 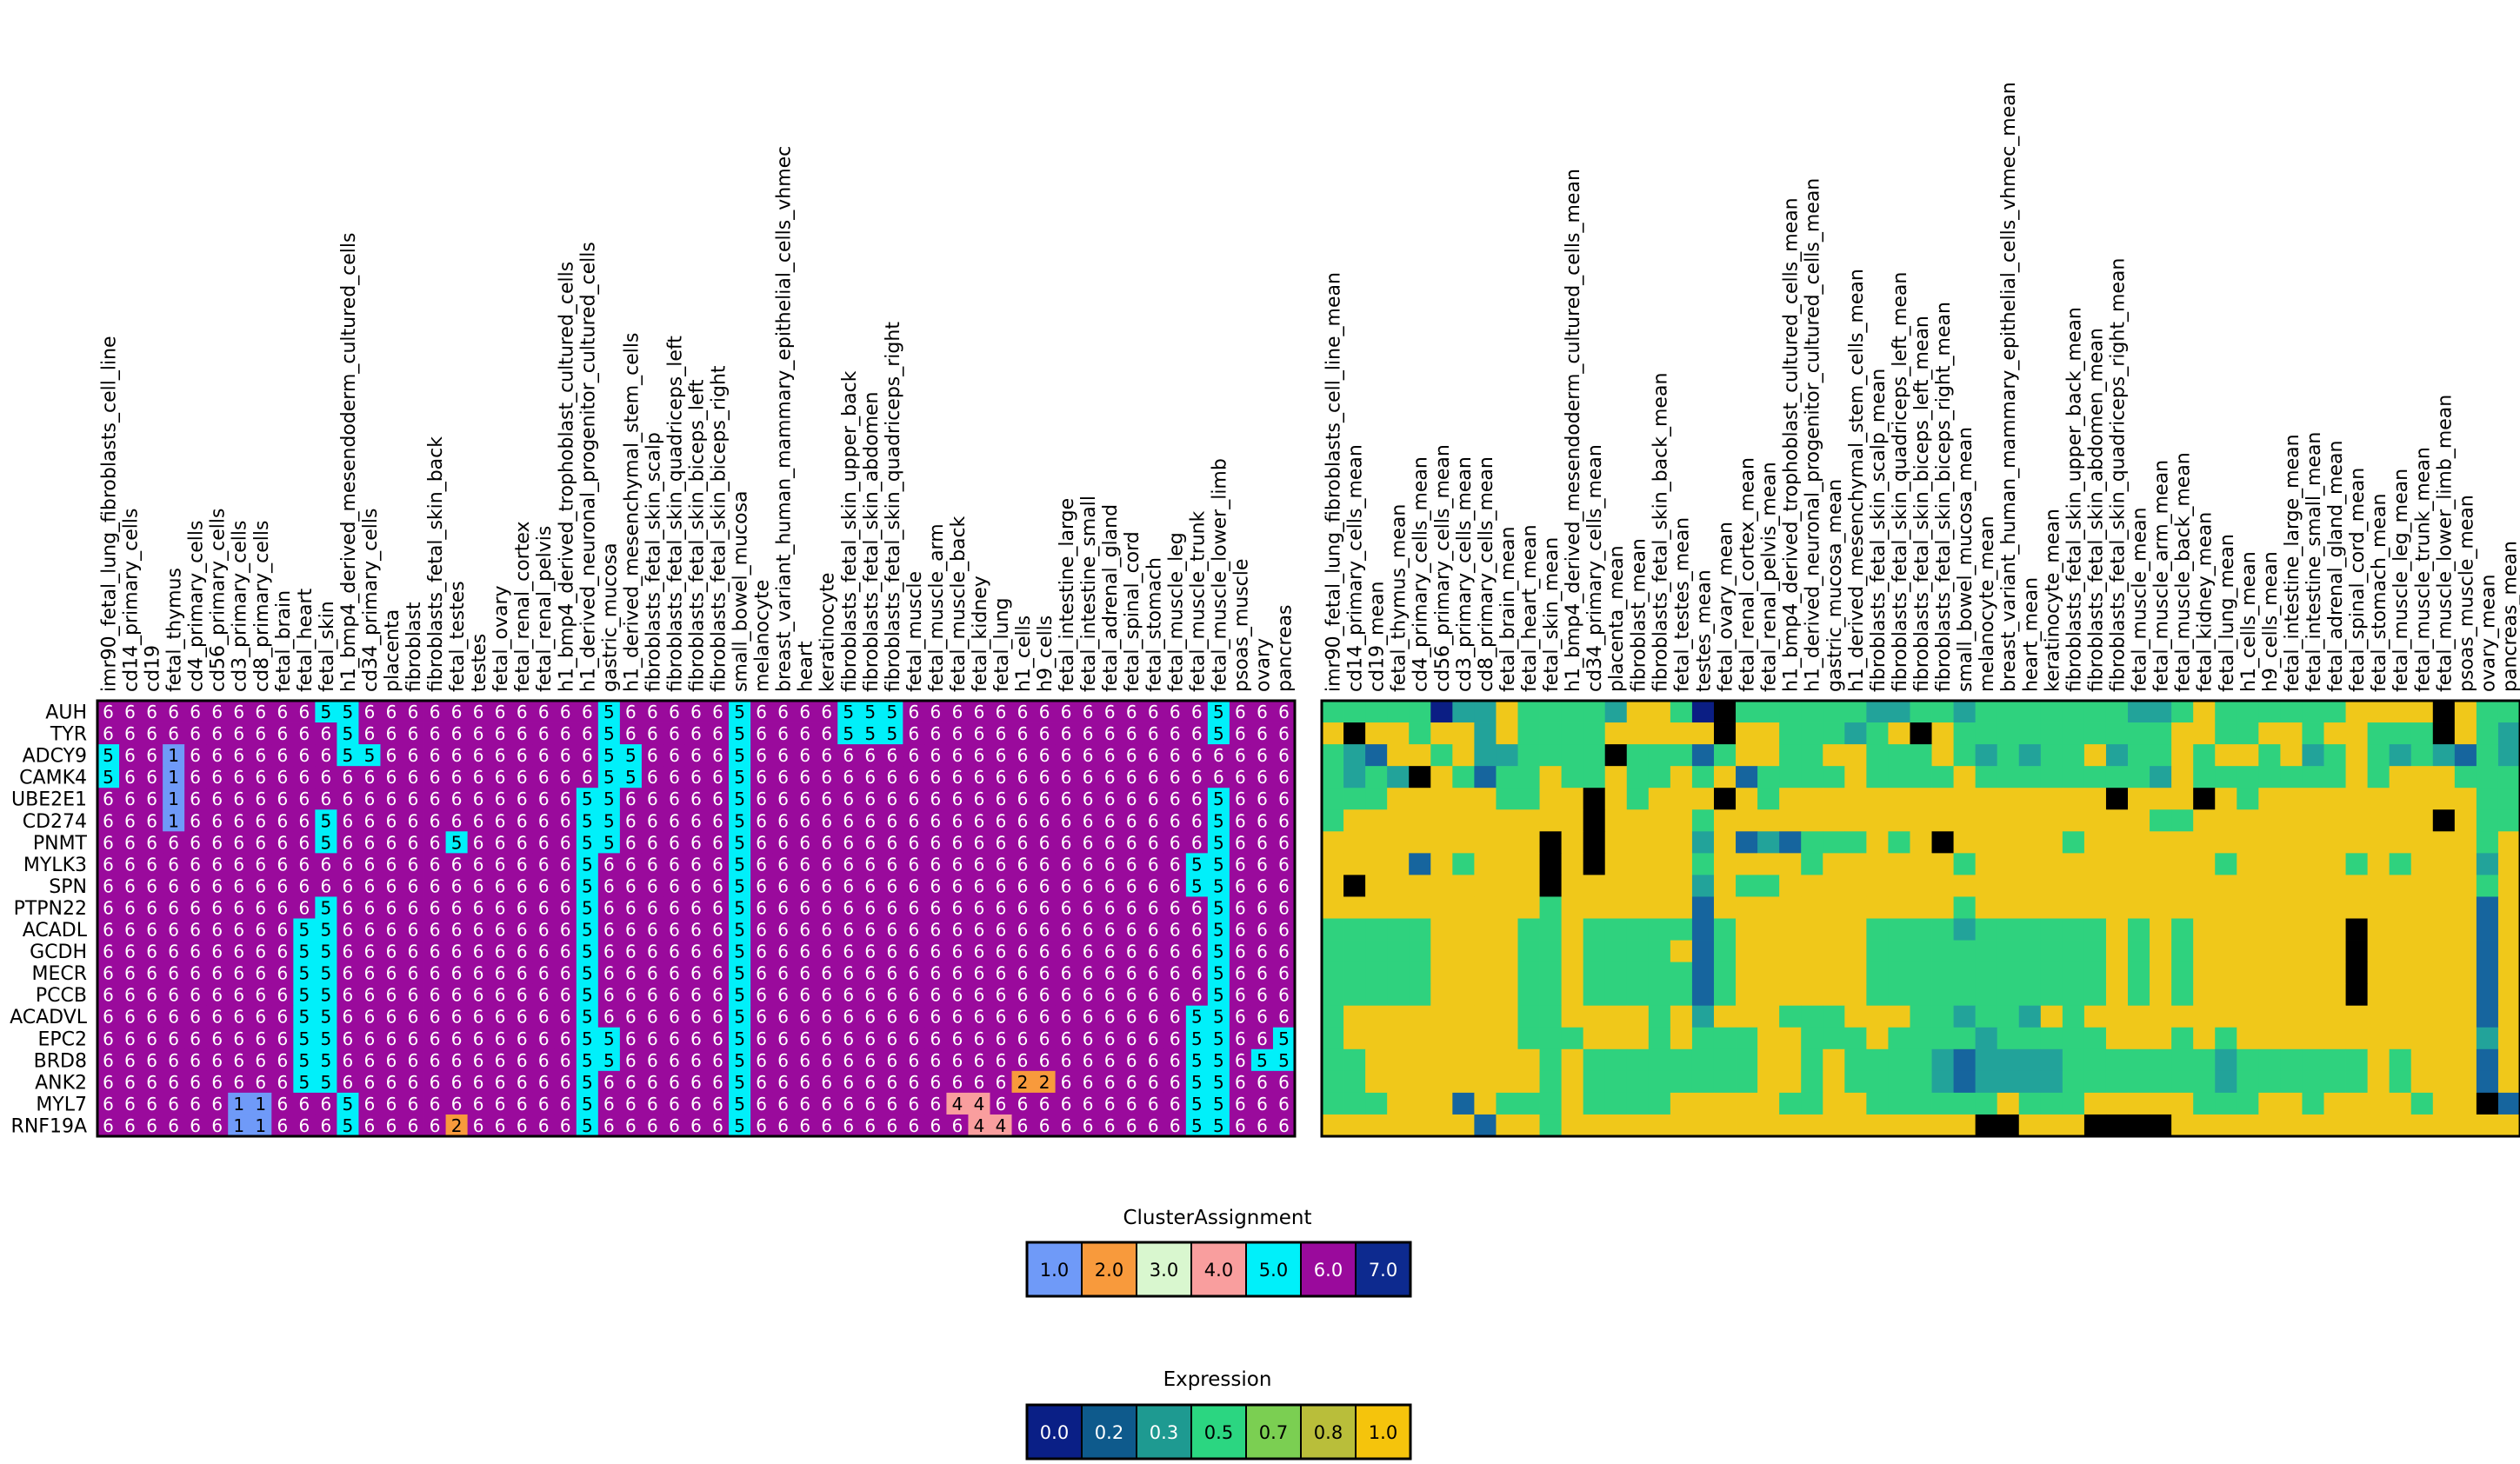 I want to click on column-label: cd3_primary_cells, so click(x=240, y=606).